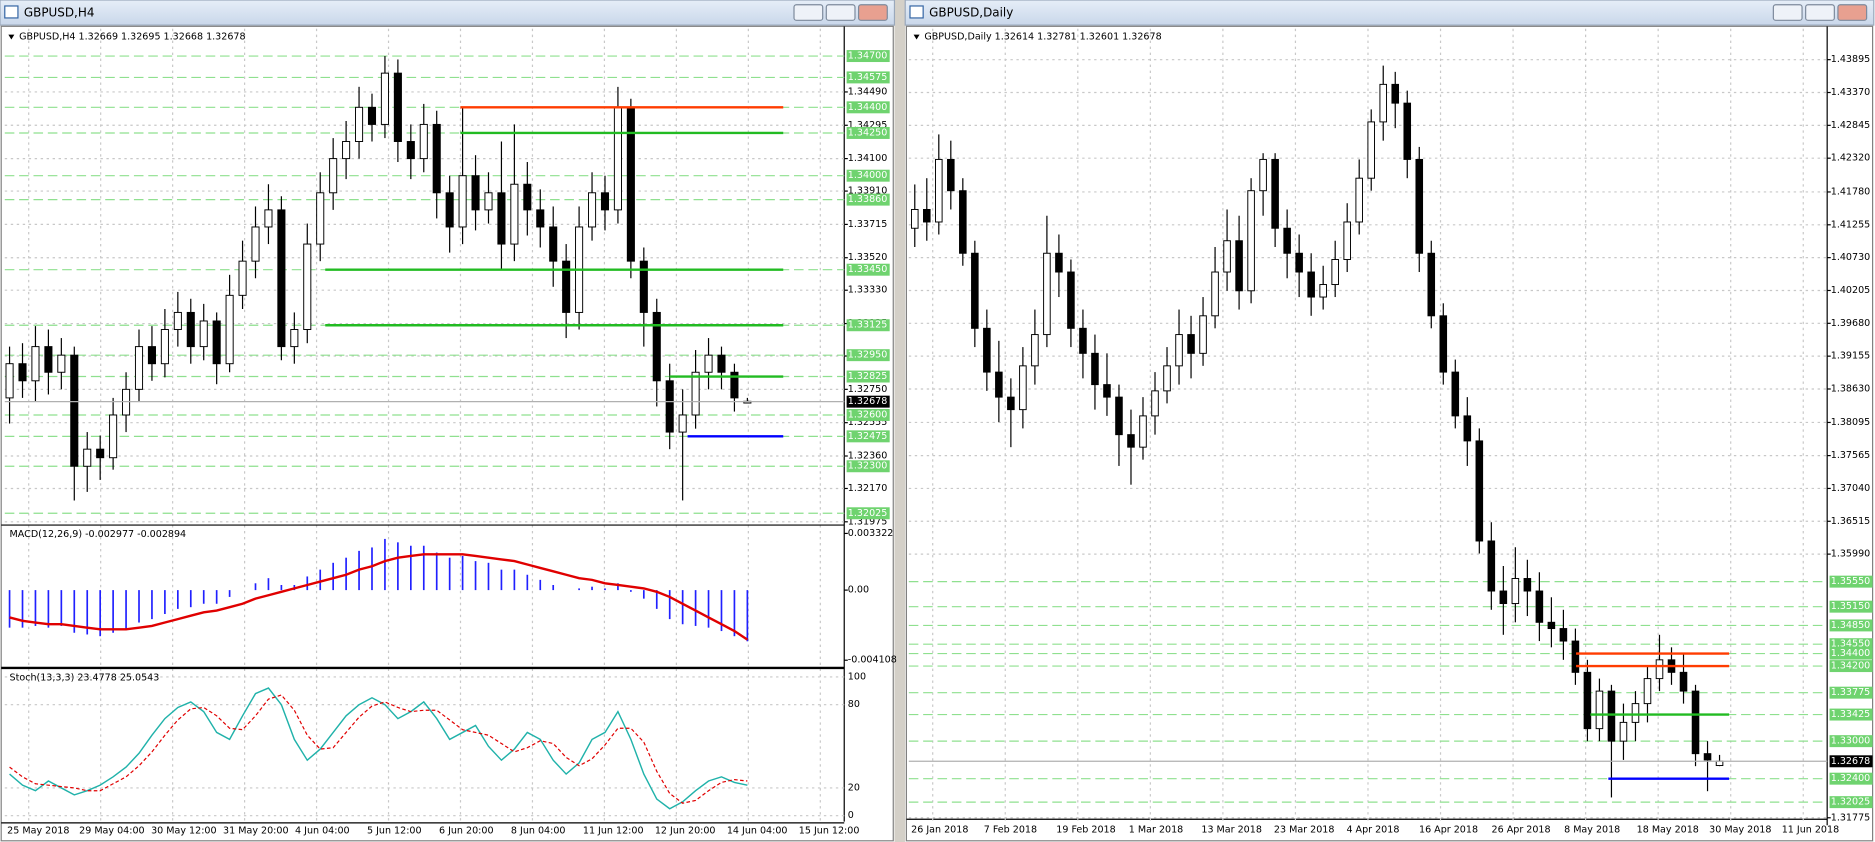 The height and width of the screenshot is (842, 1875). What do you see at coordinates (1304, 830) in the screenshot?
I see `date-label: 23 Mar 2018` at bounding box center [1304, 830].